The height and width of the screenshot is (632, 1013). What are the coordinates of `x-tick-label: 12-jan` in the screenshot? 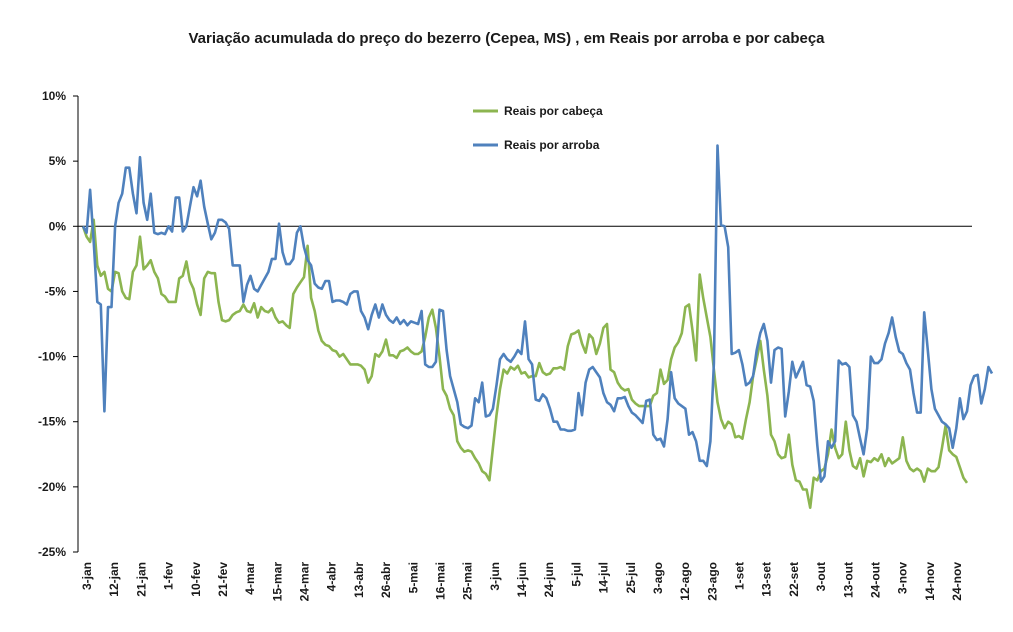 It's located at (114, 579).